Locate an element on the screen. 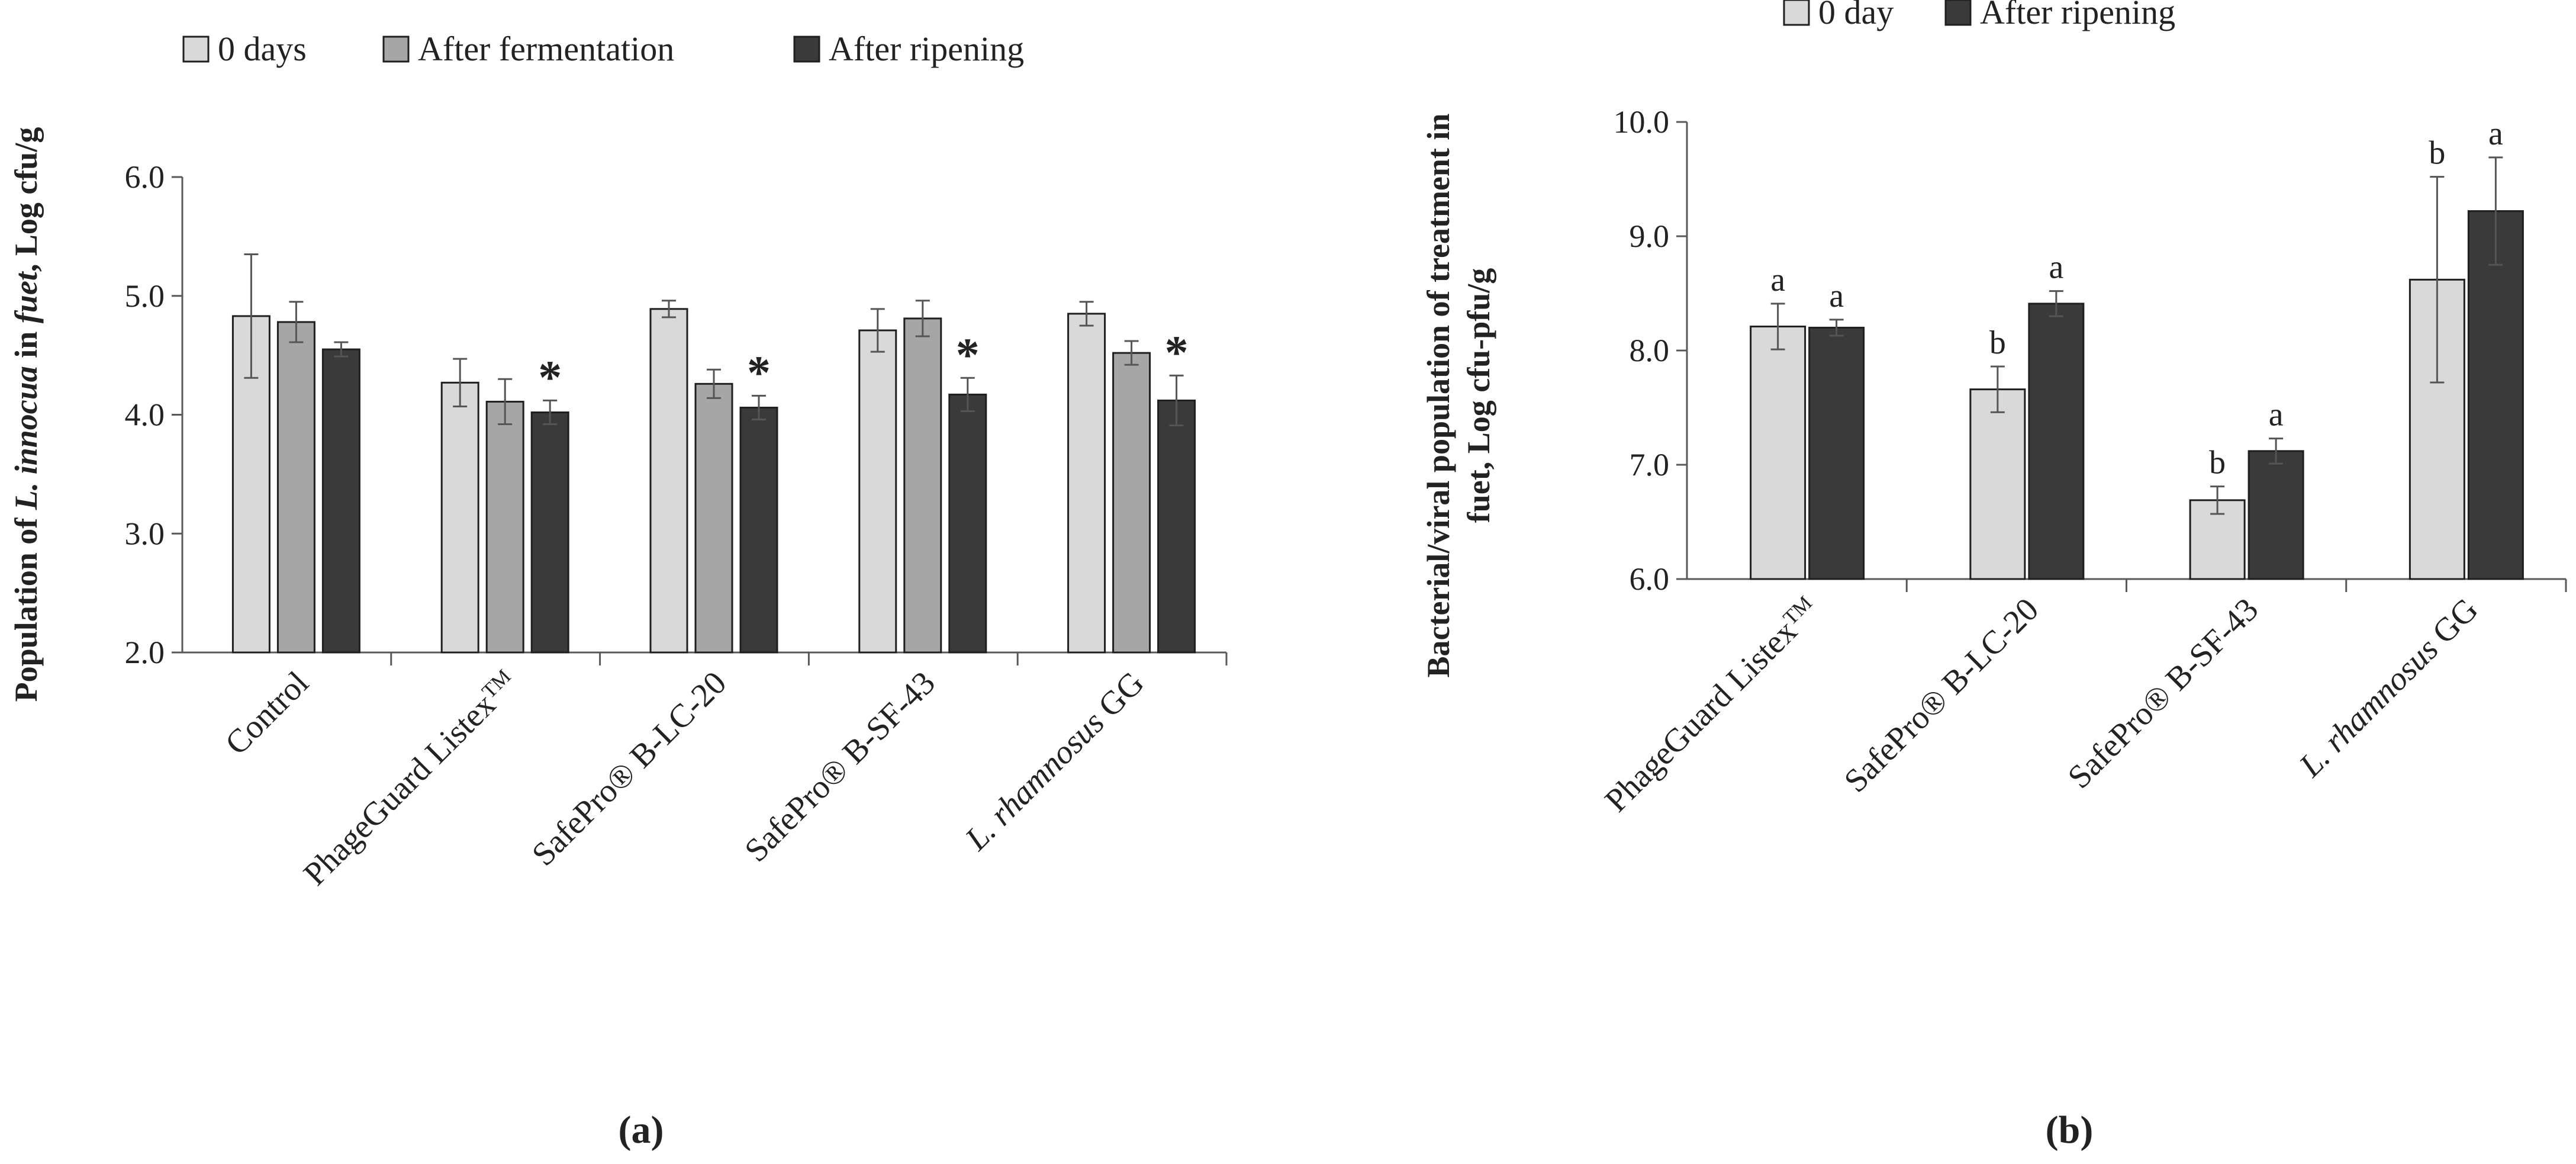 The image size is (2576, 1164). y-axis-title-line: fuet, Log cfu-pfu/g is located at coordinates (1478, 395).